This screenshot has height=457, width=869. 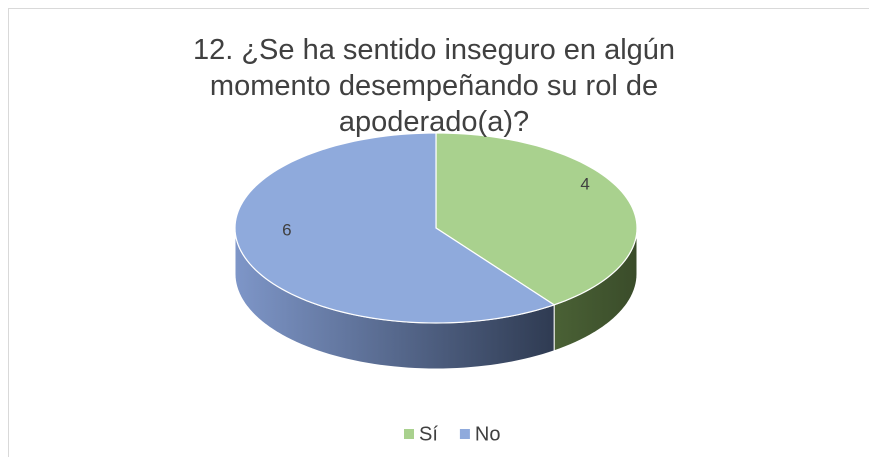 What do you see at coordinates (488, 434) in the screenshot?
I see `legend-label: No` at bounding box center [488, 434].